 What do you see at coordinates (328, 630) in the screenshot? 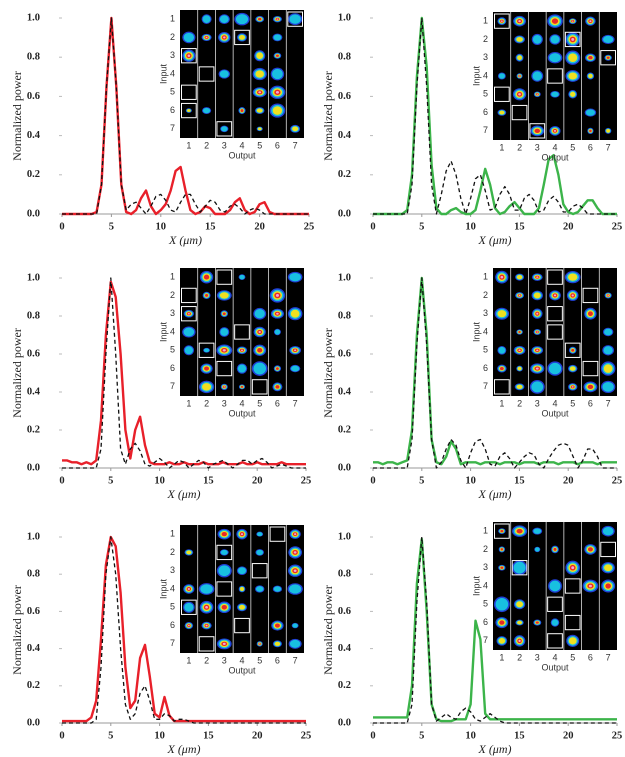
I see `y-axis-label: Normalized power` at bounding box center [328, 630].